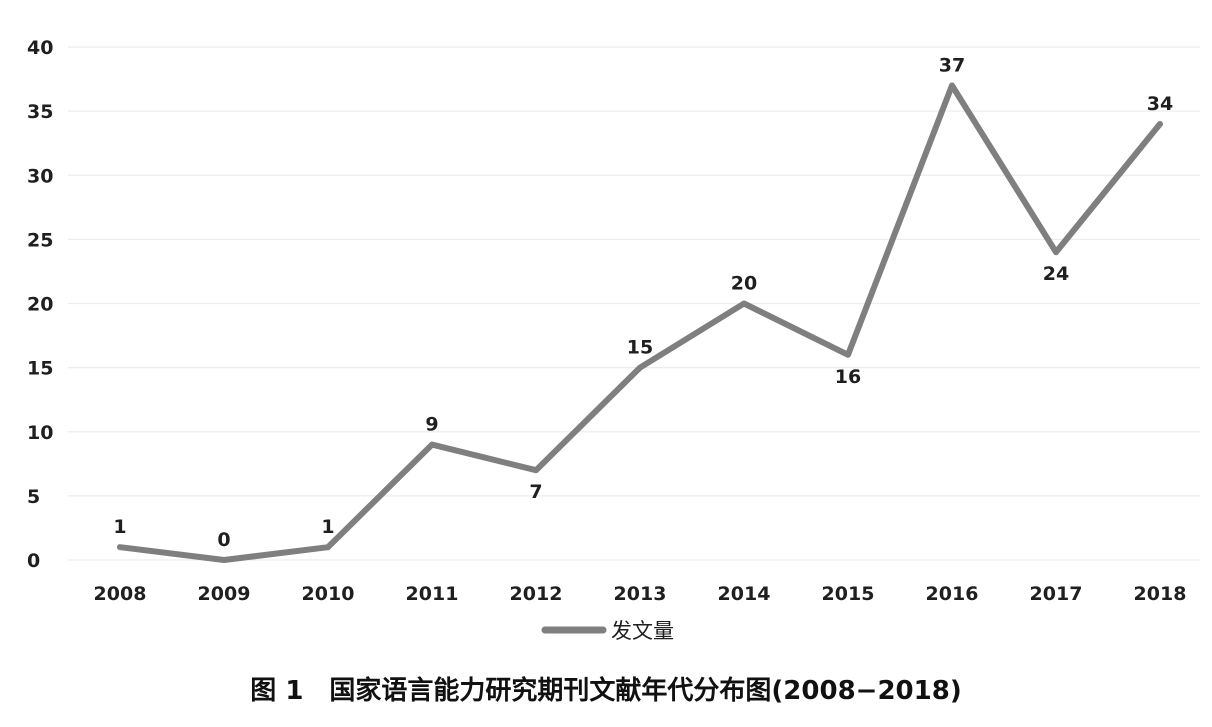  I want to click on data-label-2012: 7, so click(535, 492).